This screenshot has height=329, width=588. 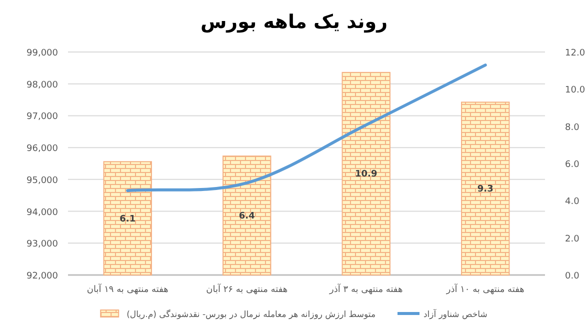 I want to click on legend-label: شاخص شناور آزاد, so click(x=456, y=314).